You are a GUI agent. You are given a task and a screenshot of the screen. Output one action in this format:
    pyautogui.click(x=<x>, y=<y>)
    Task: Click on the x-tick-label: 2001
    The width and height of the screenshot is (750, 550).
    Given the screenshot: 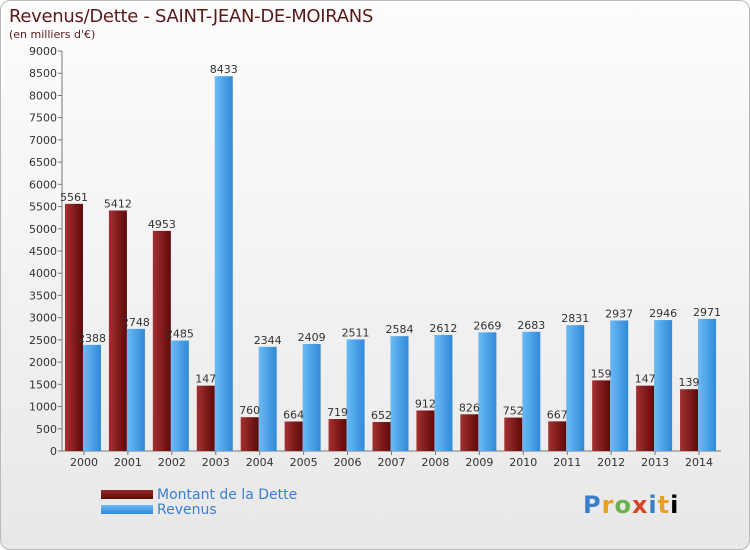 What is the action you would take?
    pyautogui.click(x=128, y=462)
    